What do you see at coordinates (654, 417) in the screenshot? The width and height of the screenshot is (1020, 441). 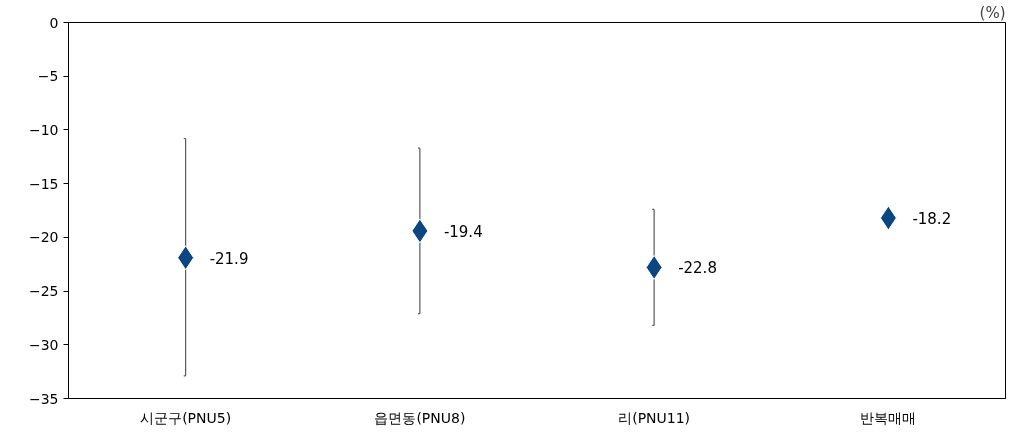 I see `x-tick-label: 리(PNU11)` at bounding box center [654, 417].